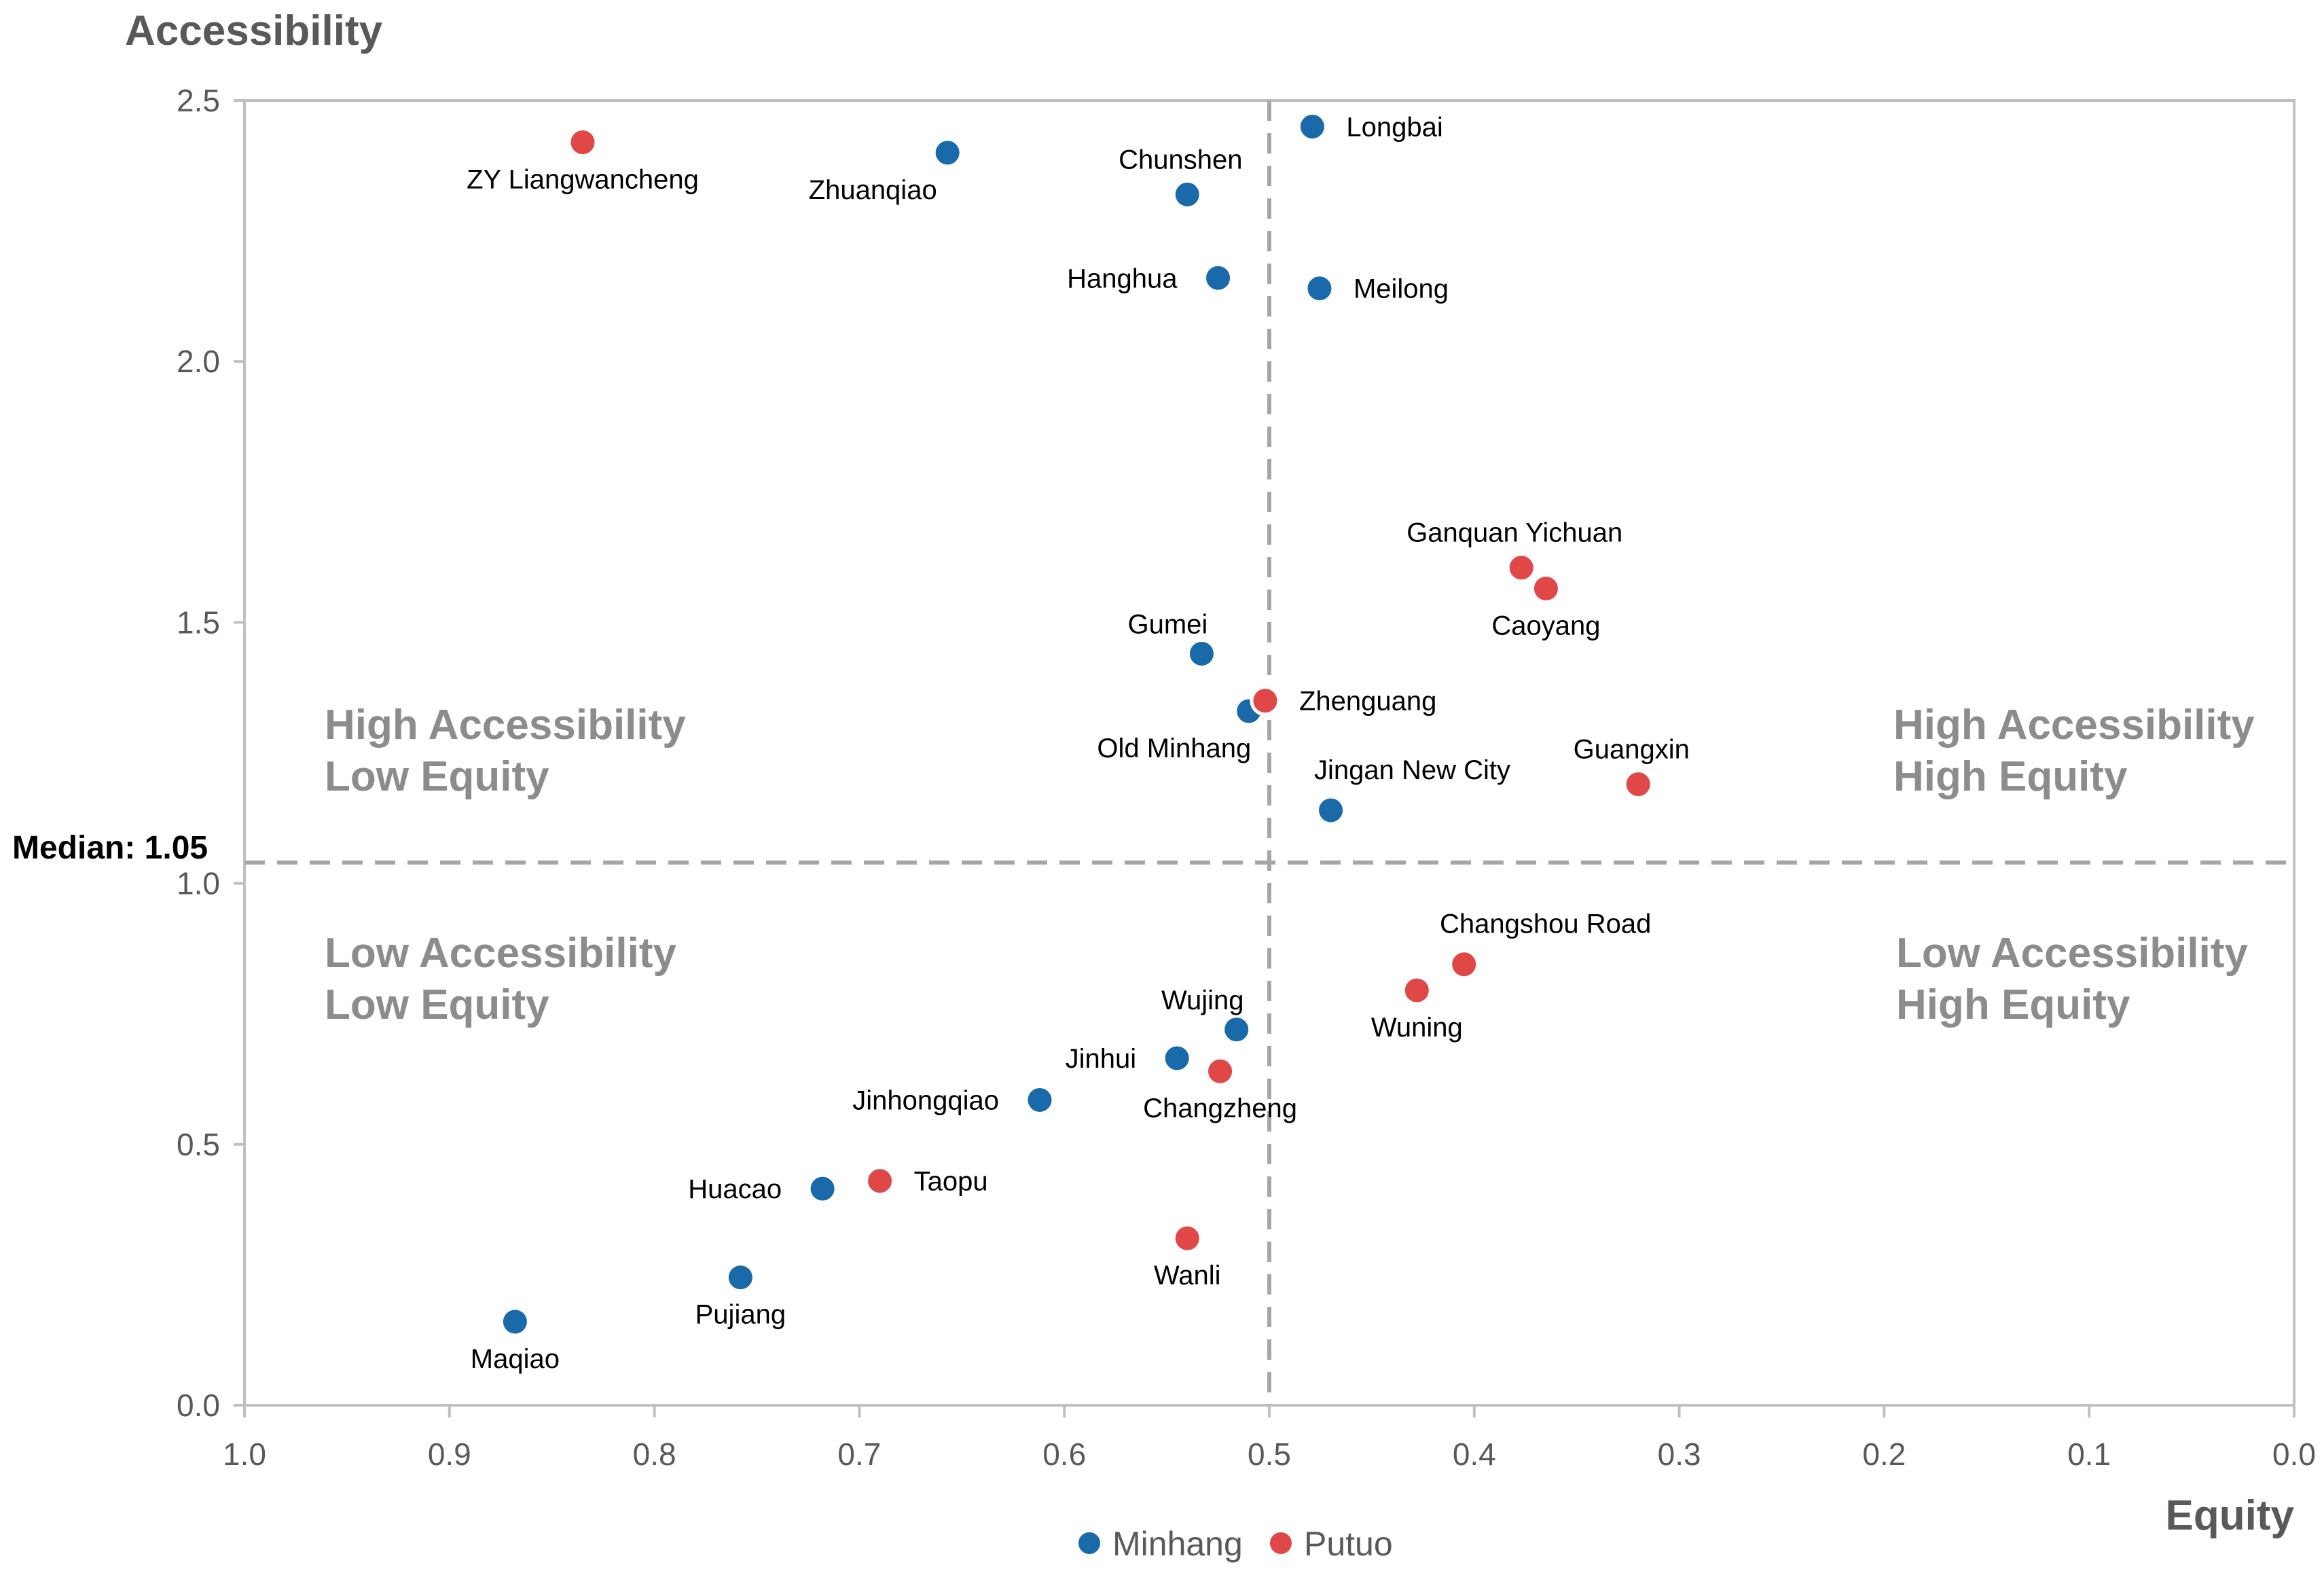 This screenshot has height=1571, width=2324. I want to click on point-label: Changzheng, so click(1220, 1108).